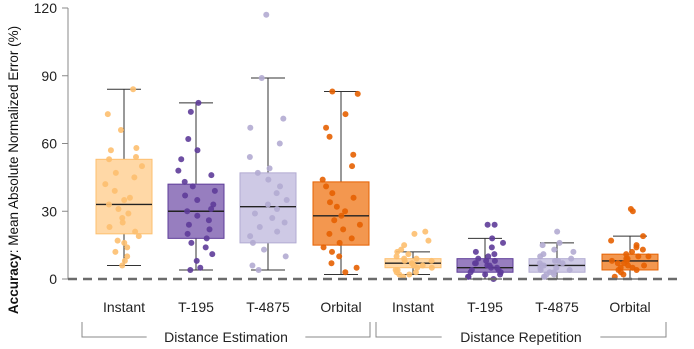 The width and height of the screenshot is (694, 349). Describe the element at coordinates (13, 139) in the screenshot. I see `y-axis-title-rest: : Mean Absolute Normalized Error (%)` at that location.